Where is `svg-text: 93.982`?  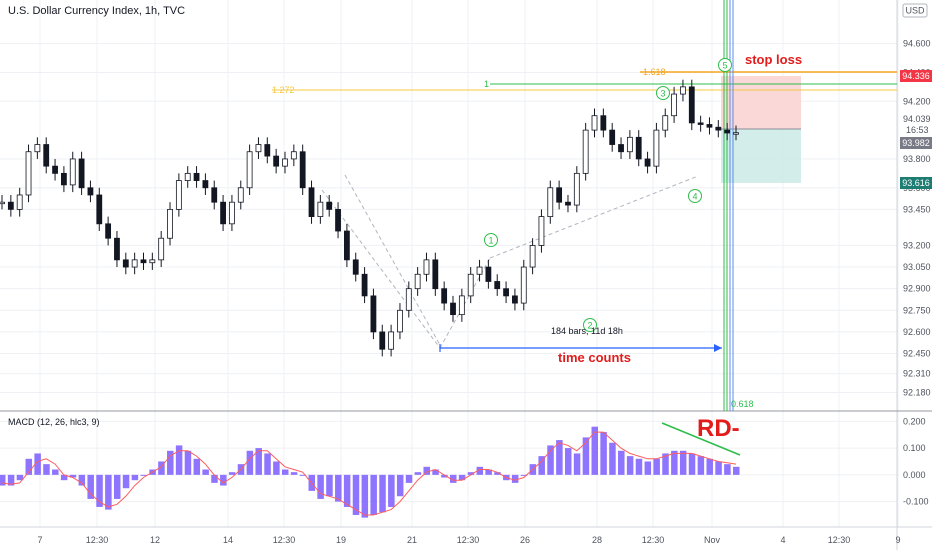
svg-text: 93.982 is located at coordinates (916, 143).